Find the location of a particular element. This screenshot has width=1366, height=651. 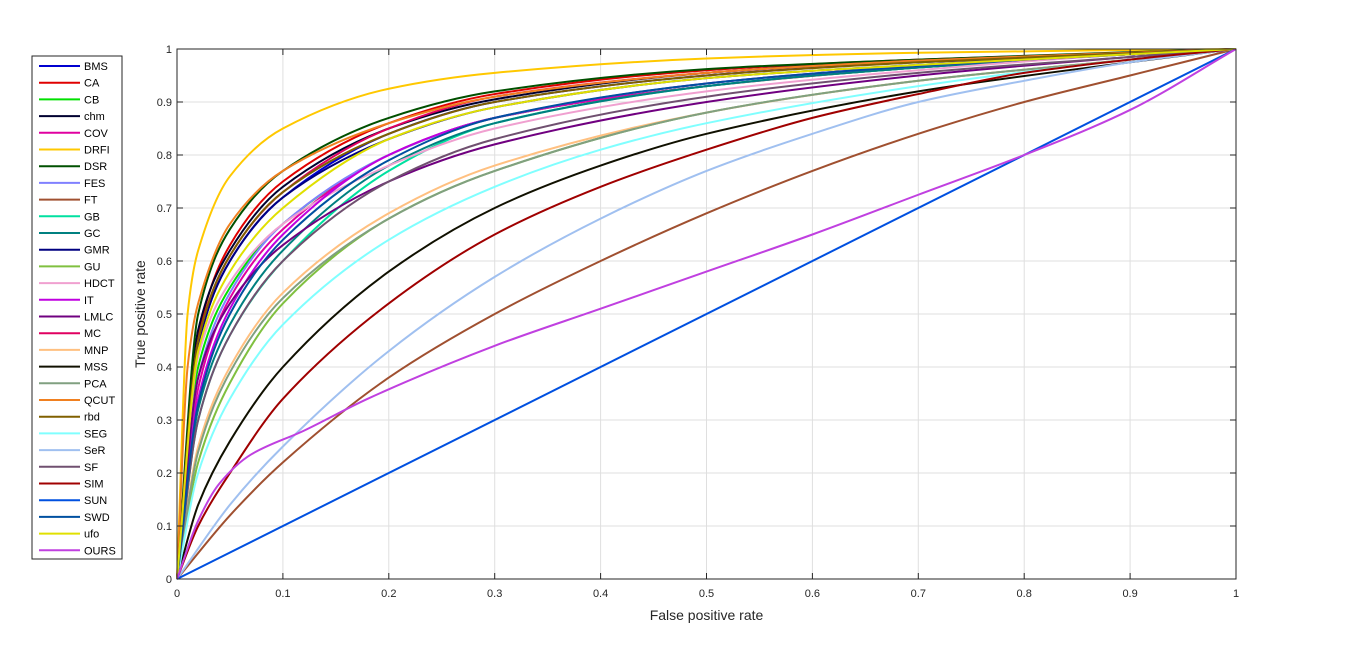

legend-label-lmlc: LMLC is located at coordinates (98, 318).